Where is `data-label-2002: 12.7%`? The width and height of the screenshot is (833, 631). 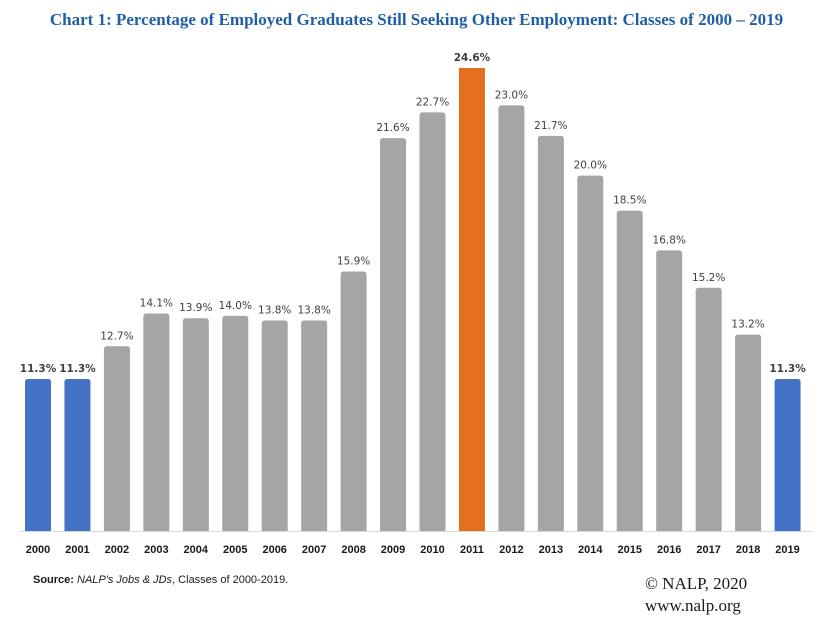 data-label-2002: 12.7% is located at coordinates (116, 336).